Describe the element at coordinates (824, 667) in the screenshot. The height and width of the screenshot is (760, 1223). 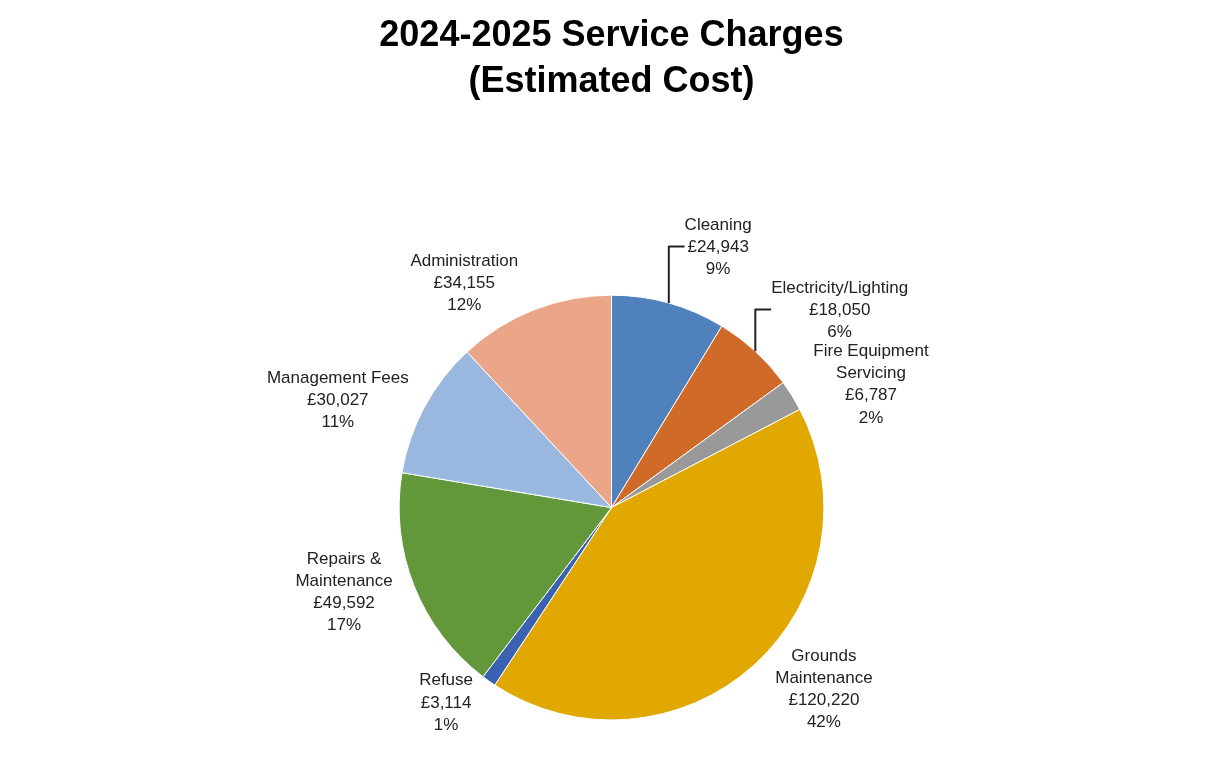
I see `slice-label: Grounds Maintenance` at that location.